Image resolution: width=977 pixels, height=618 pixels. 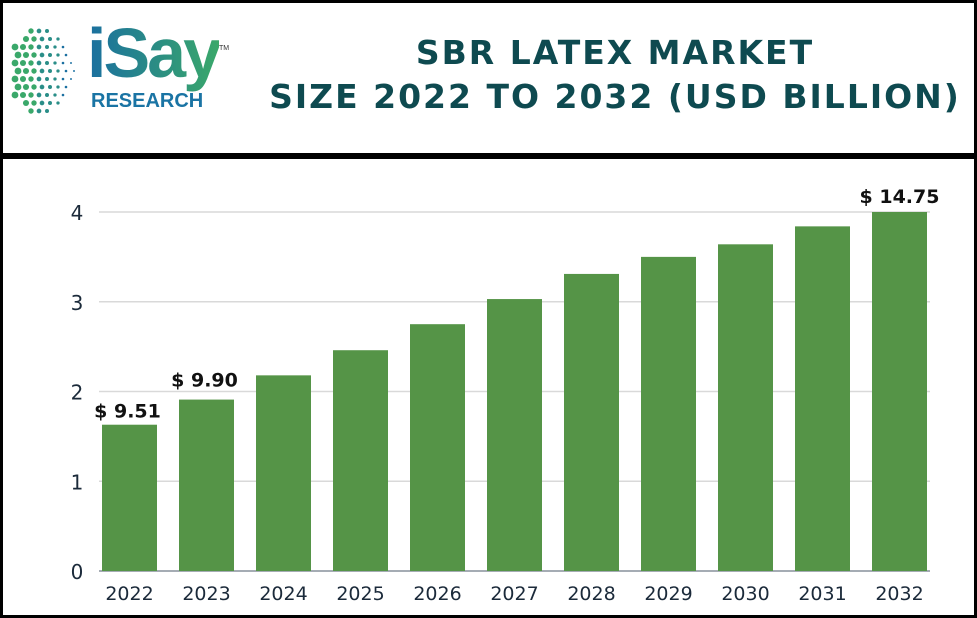 What do you see at coordinates (77, 213) in the screenshot?
I see `y-tick-label: 4` at bounding box center [77, 213].